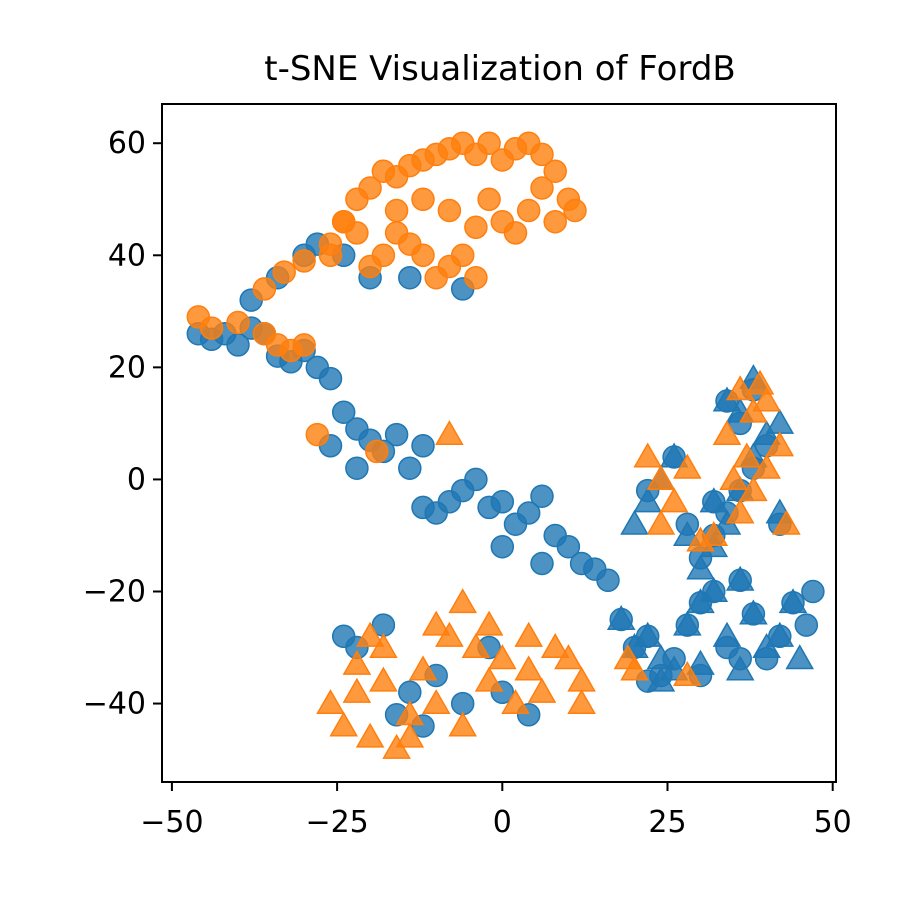  I want to click on y-tick-label: −20, so click(114, 591).